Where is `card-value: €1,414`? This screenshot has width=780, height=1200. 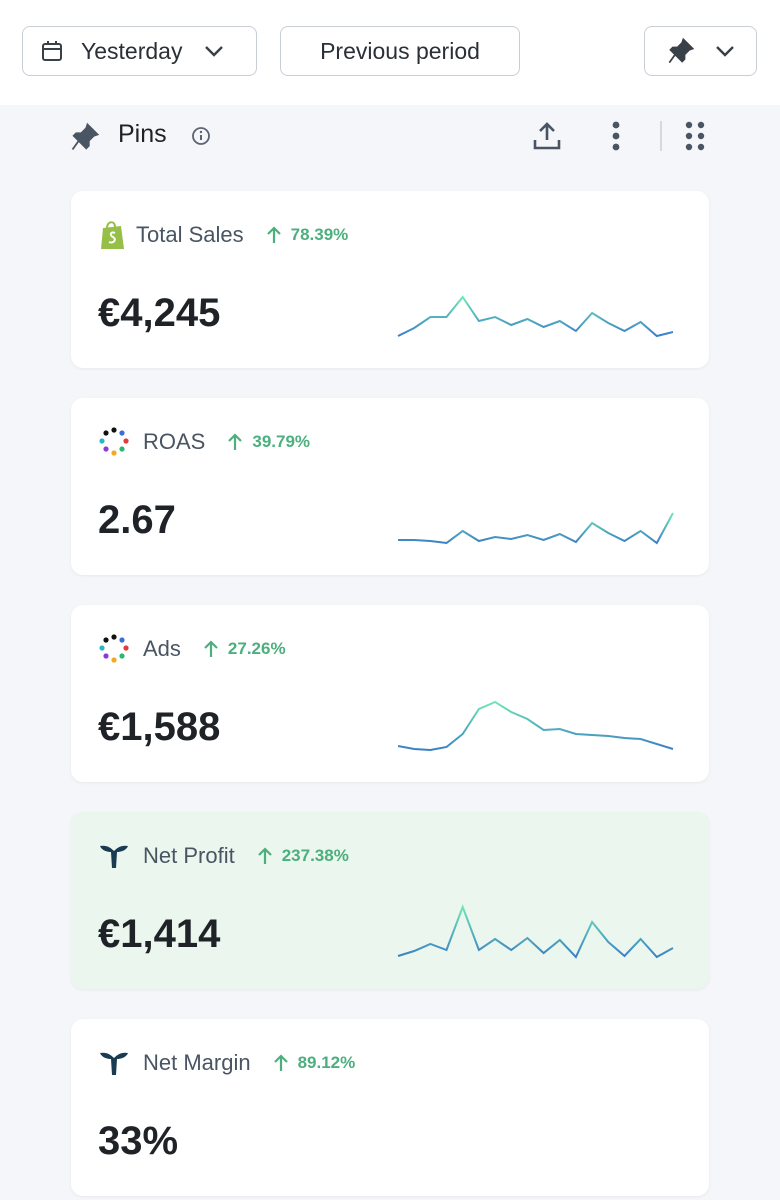
card-value: €1,414 is located at coordinates (159, 934).